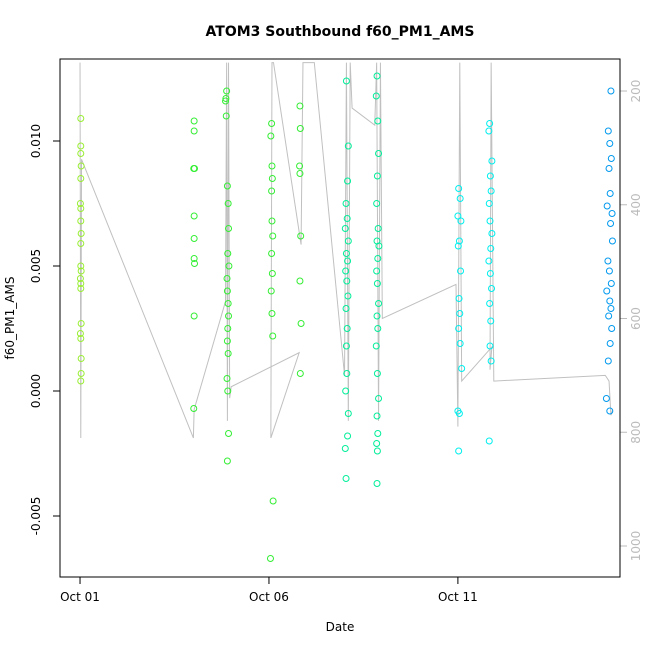  Describe the element at coordinates (636, 318) in the screenshot. I see `y2-tick-label: 600` at that location.